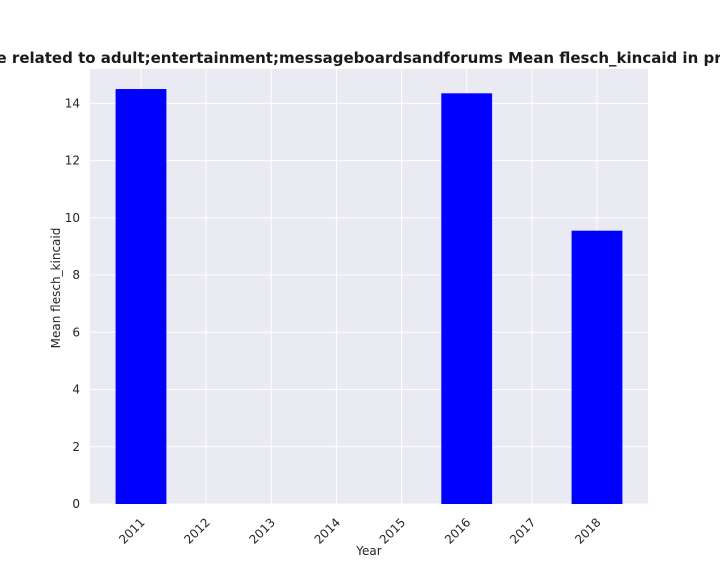  I want to click on y-tick-label: 10, so click(72, 218).